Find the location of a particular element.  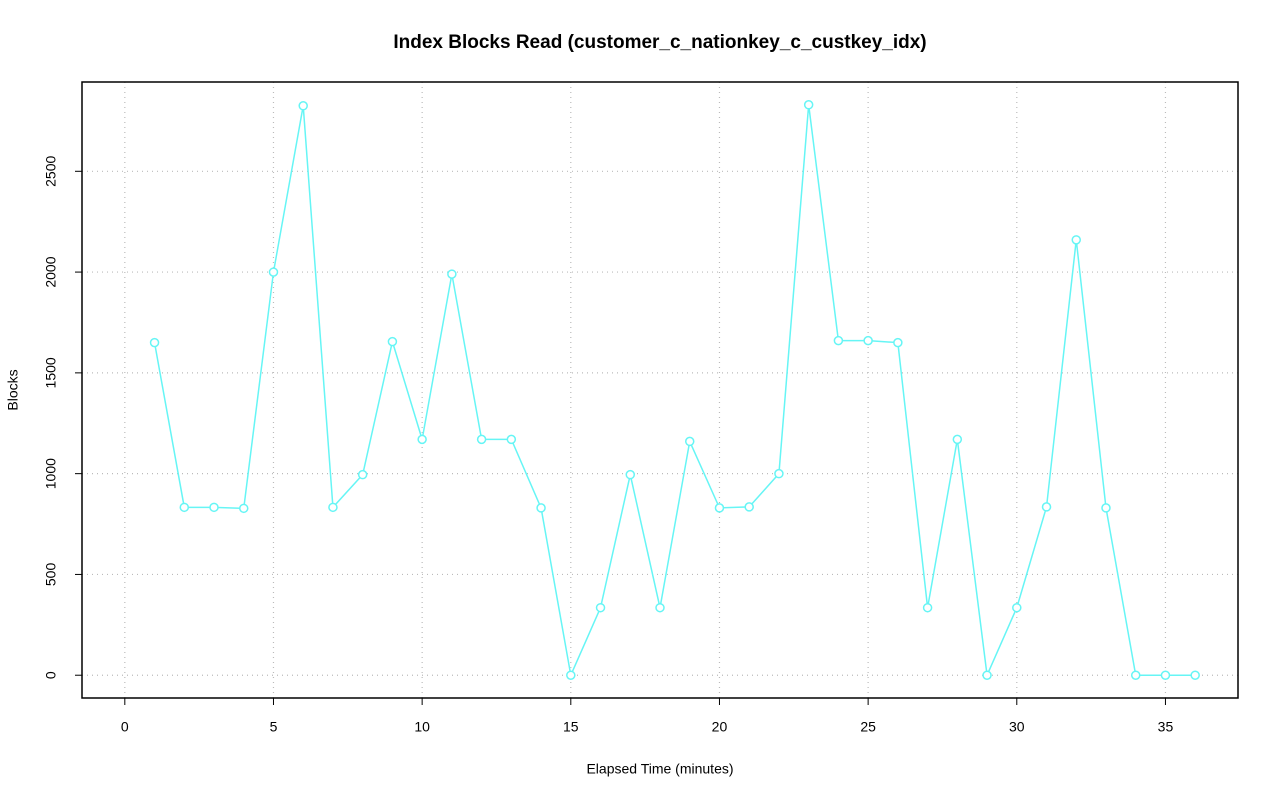

x-axis-label: Elapsed Time (minutes) is located at coordinates (659, 769).